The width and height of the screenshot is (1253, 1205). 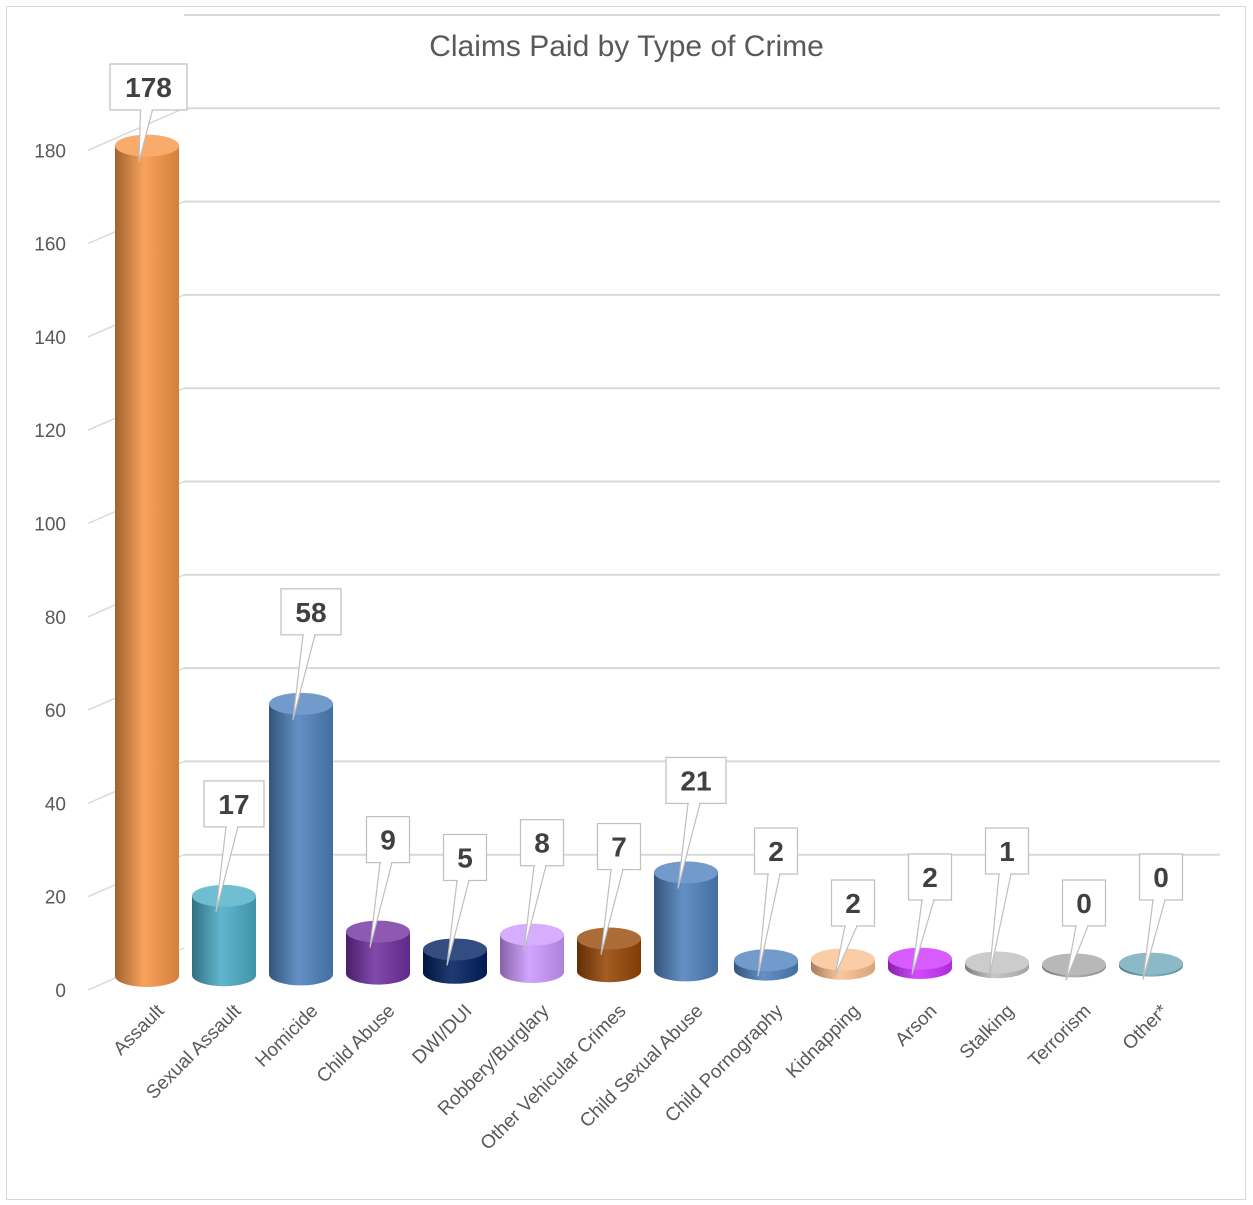 I want to click on data-label: 9, so click(x=388, y=840).